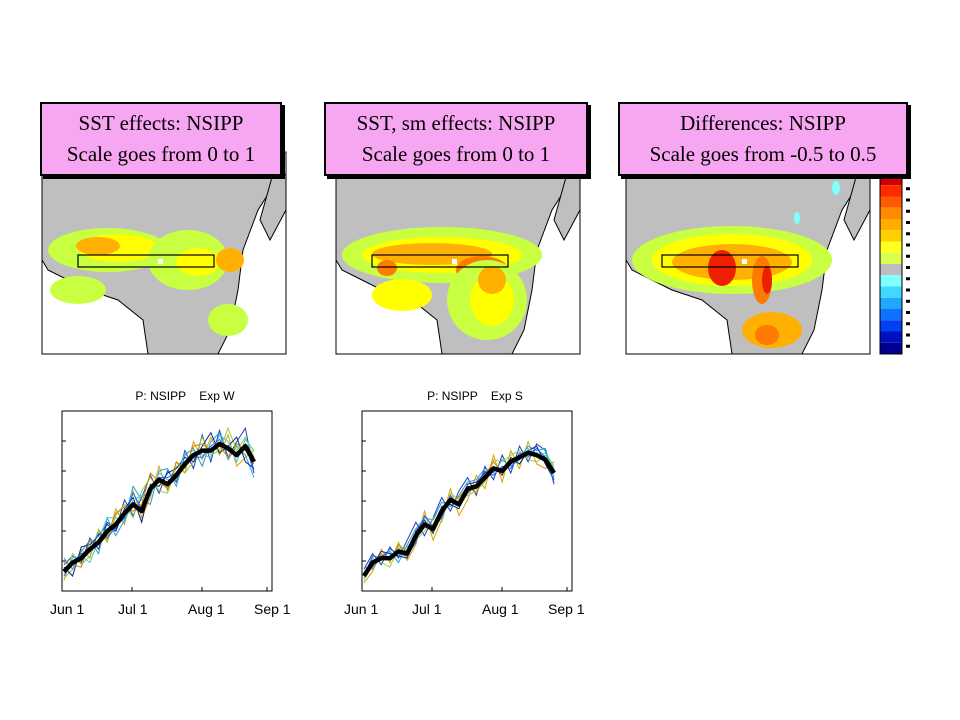 Image resolution: width=960 pixels, height=720 pixels. I want to click on plot-w-xtick-jun: Jun 1, so click(67, 609).